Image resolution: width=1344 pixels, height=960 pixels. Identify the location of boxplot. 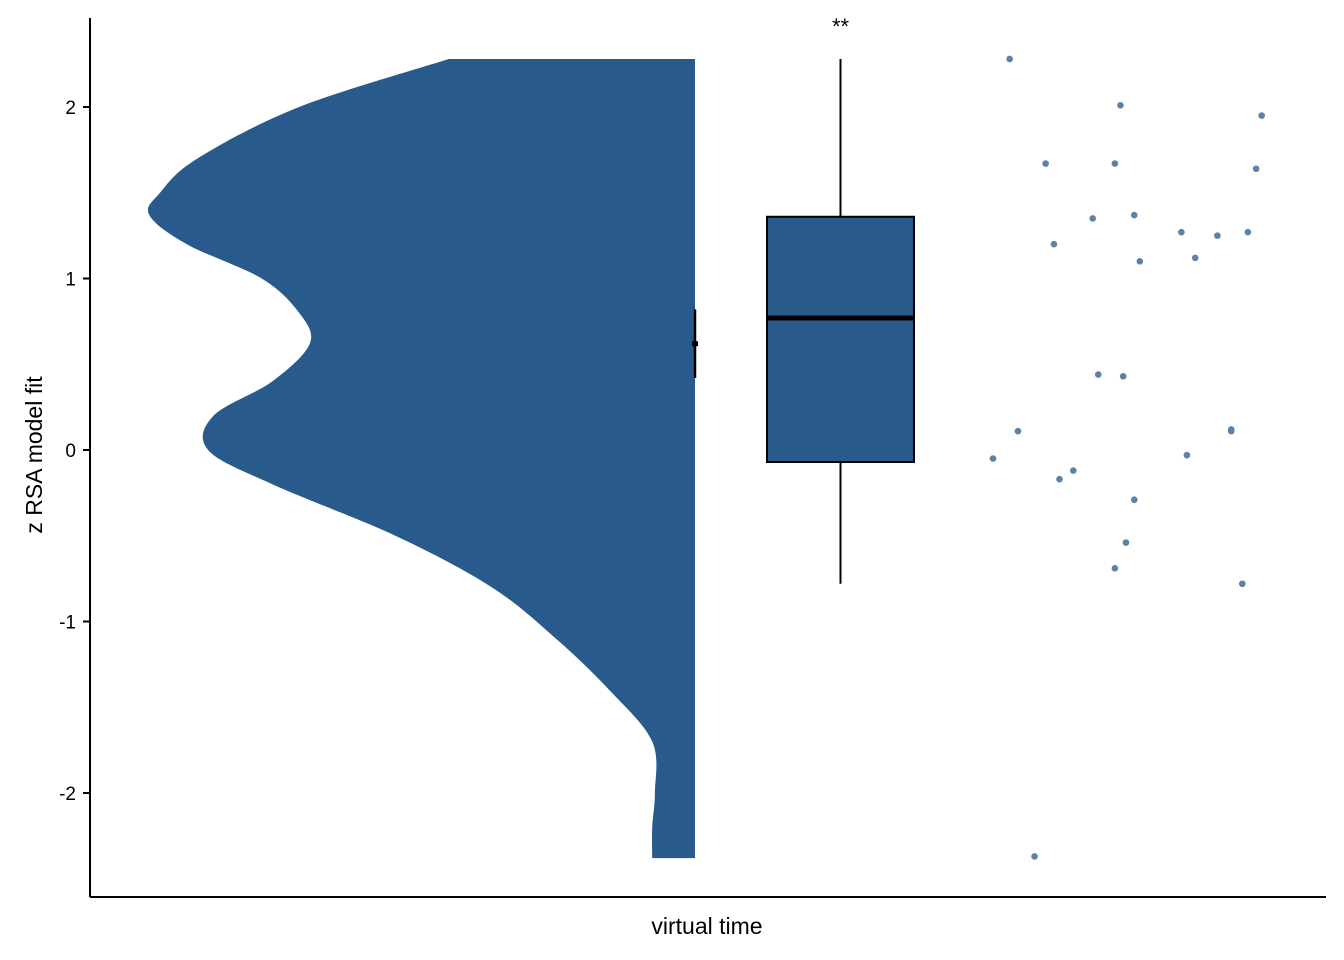
(840, 321).